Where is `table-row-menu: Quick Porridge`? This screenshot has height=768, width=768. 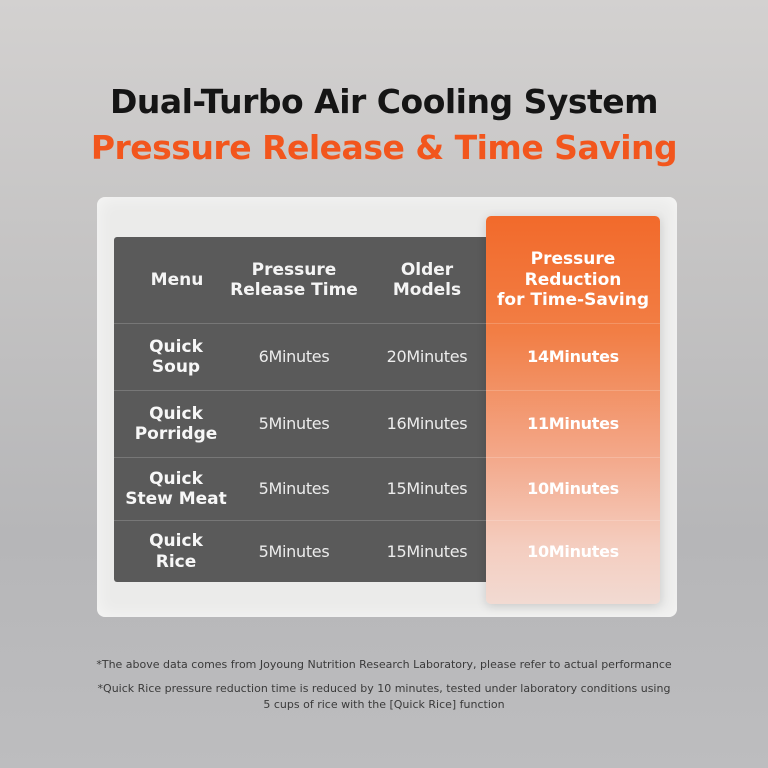
table-row-menu: Quick Porridge is located at coordinates (176, 424).